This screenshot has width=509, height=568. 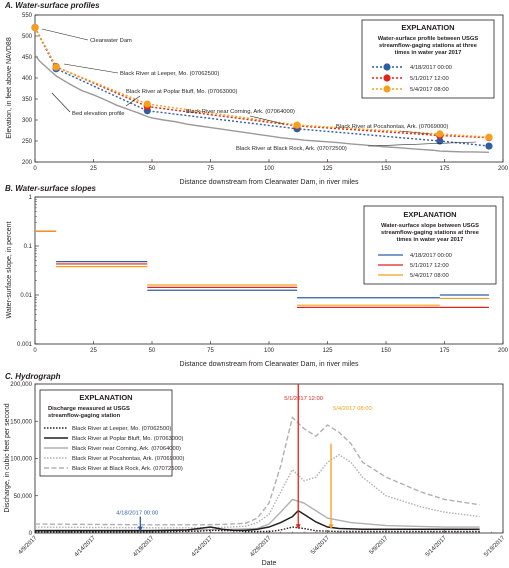 What do you see at coordinates (86, 547) in the screenshot?
I see `c-xtick-label: 4/14/2017` at bounding box center [86, 547].